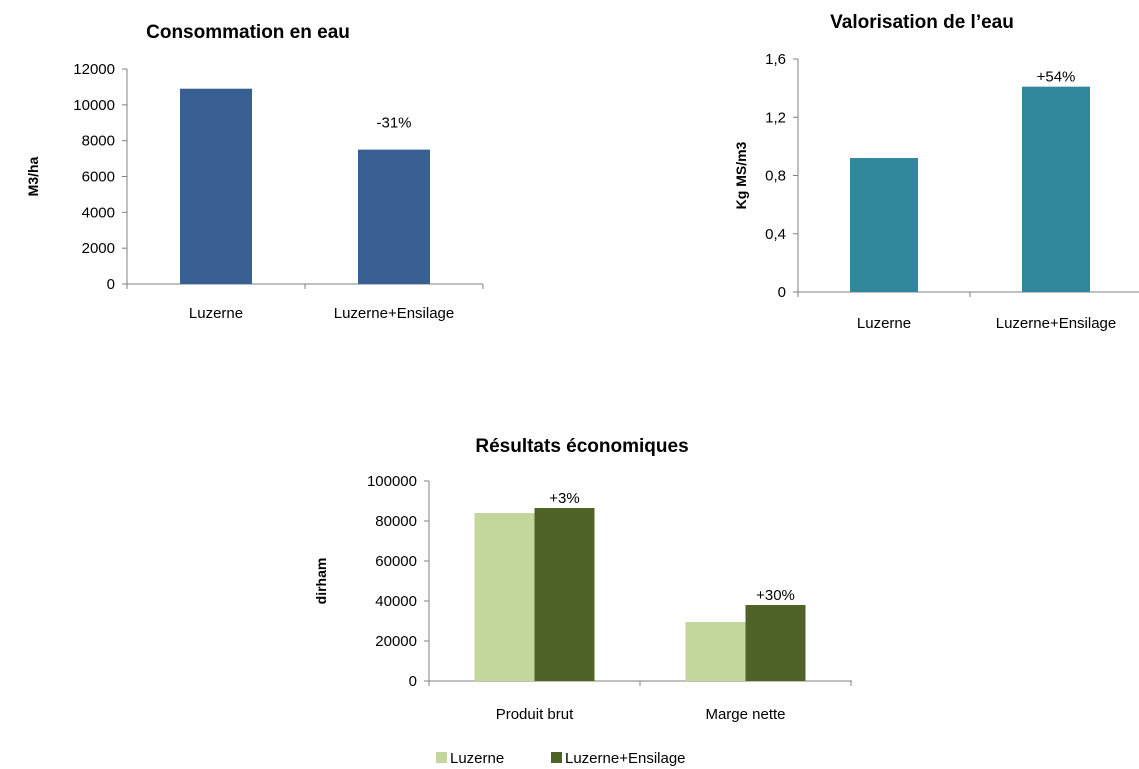 The width and height of the screenshot is (1139, 769). I want to click on y-tick-label: 6000, so click(98, 177).